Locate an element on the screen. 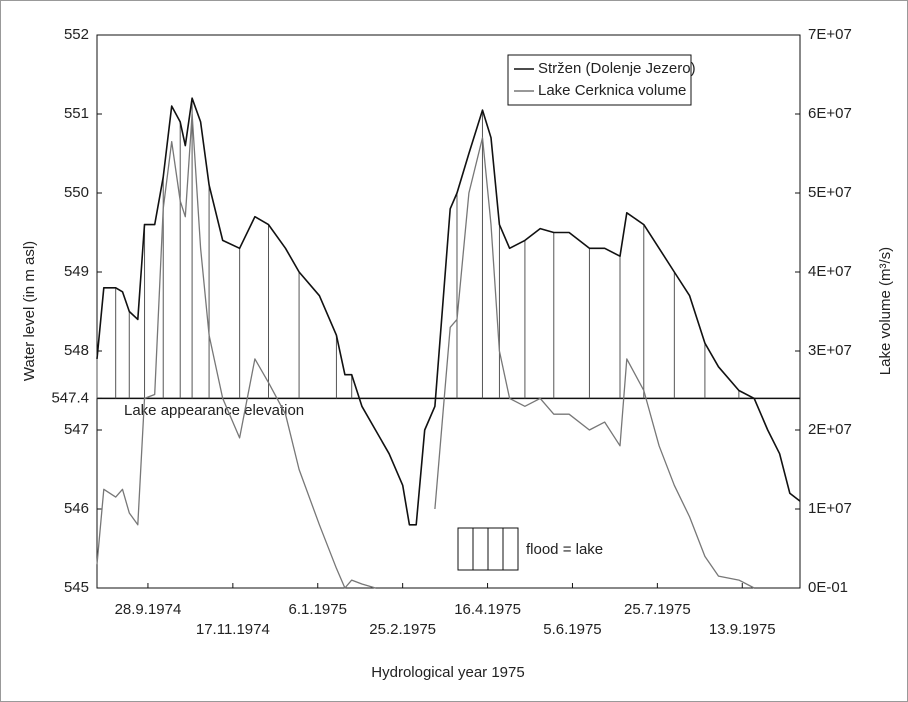 This screenshot has height=702, width=908. legend-label: Lake Cerknica volume is located at coordinates (612, 90).